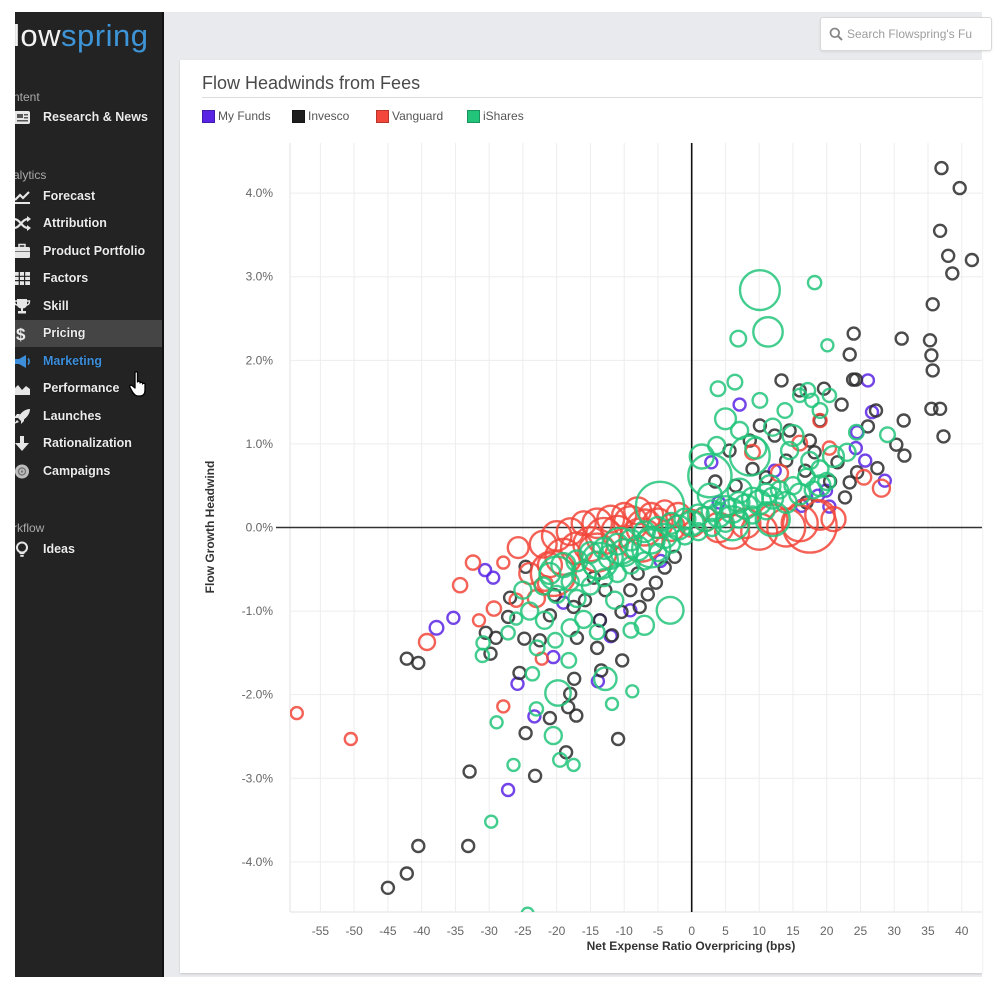 Image resolution: width=1000 pixels, height=1005 pixels. I want to click on sidebar-item-forecast: Forecast, so click(88, 196).